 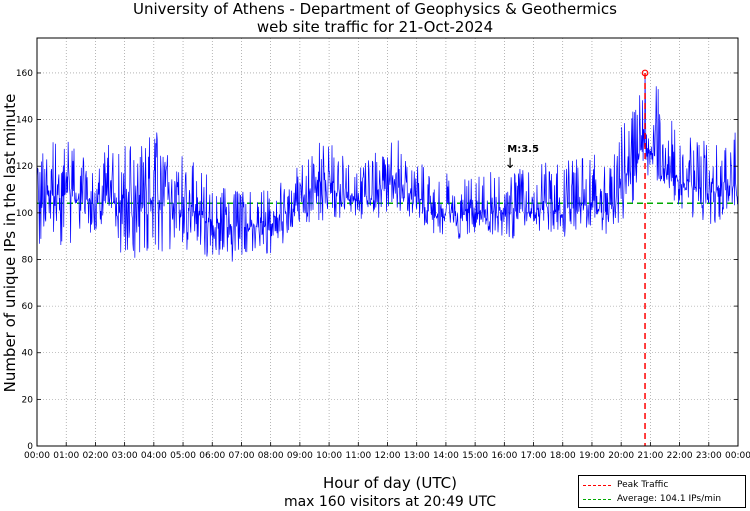 I want to click on y-tick-label: 0, so click(x=30, y=447).